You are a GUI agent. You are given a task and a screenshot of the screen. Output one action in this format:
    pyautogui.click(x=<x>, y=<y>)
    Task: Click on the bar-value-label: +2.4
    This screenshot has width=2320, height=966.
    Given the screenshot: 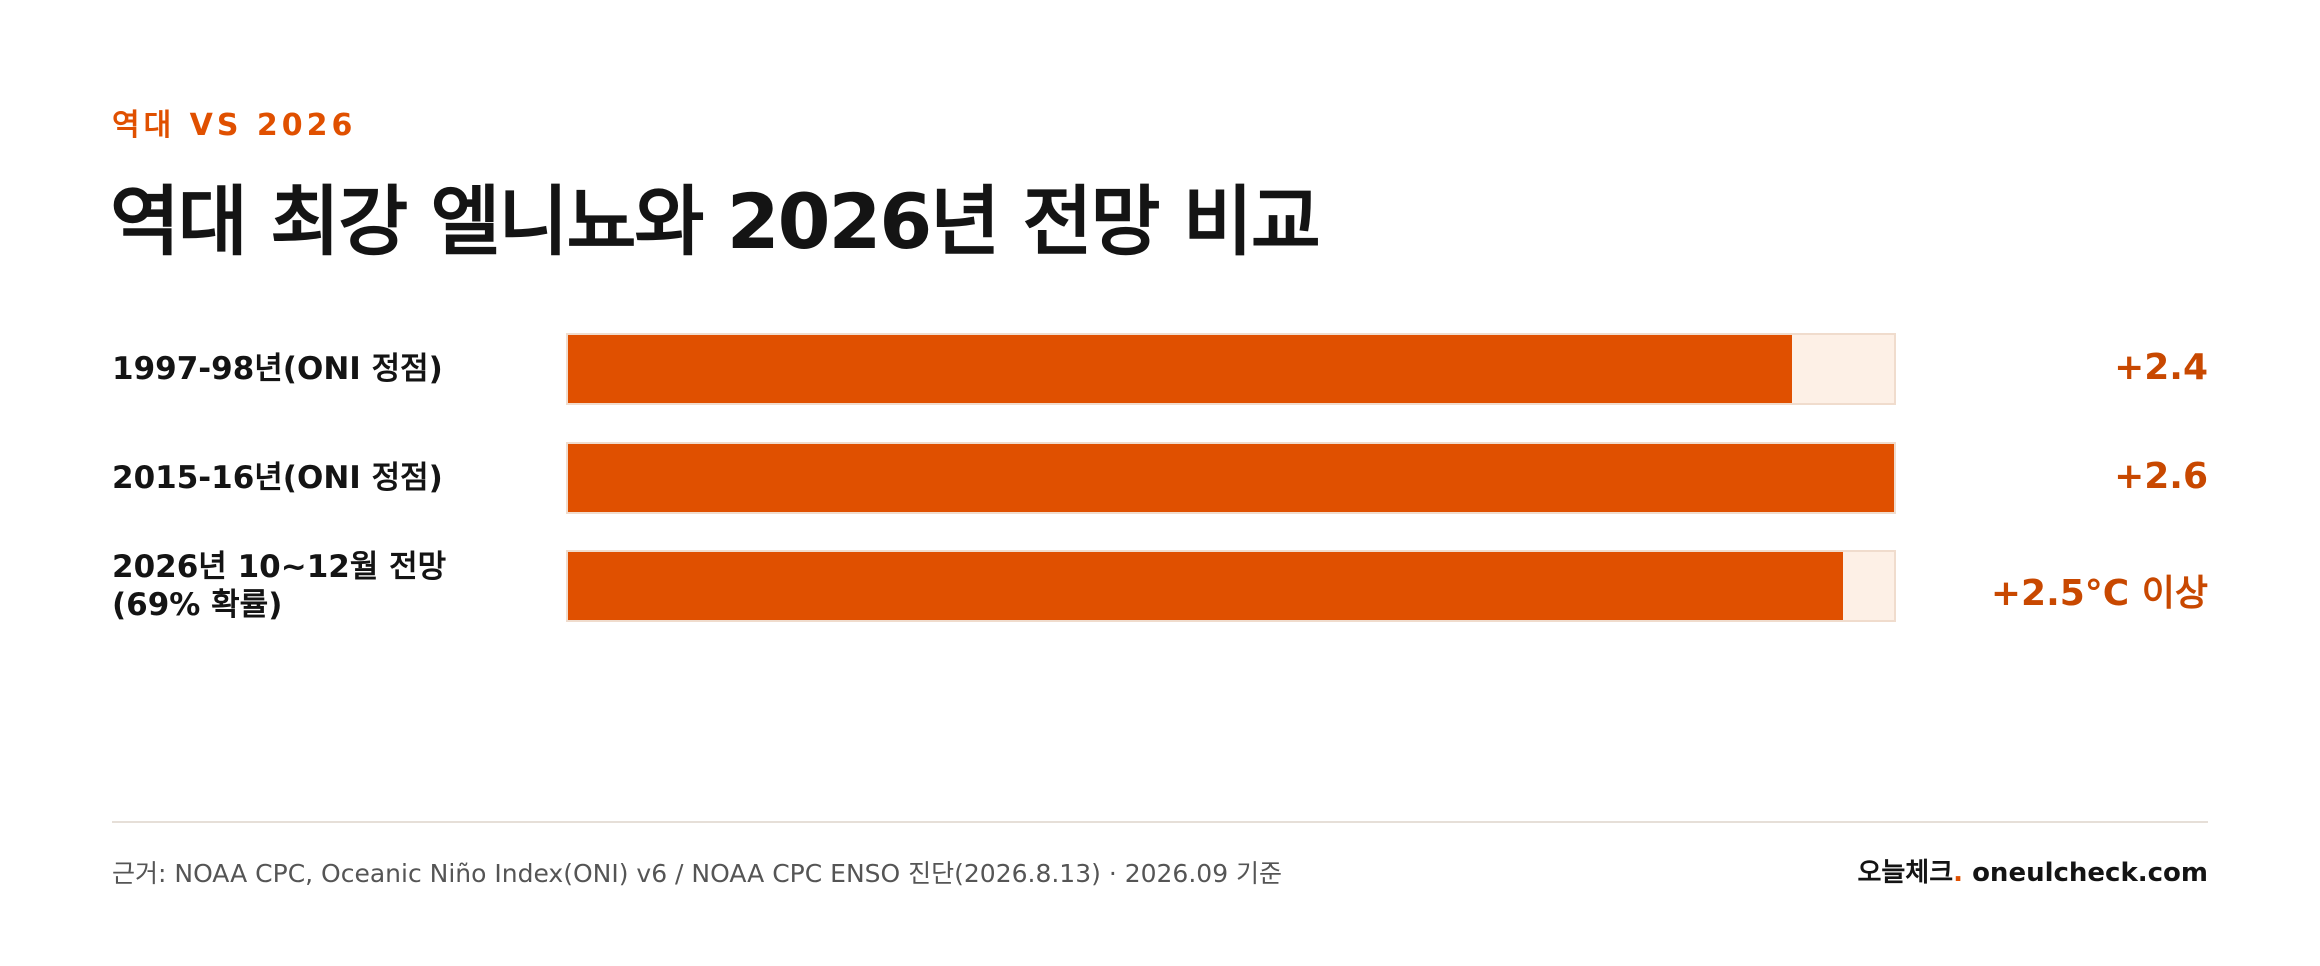 What is the action you would take?
    pyautogui.click(x=2161, y=367)
    